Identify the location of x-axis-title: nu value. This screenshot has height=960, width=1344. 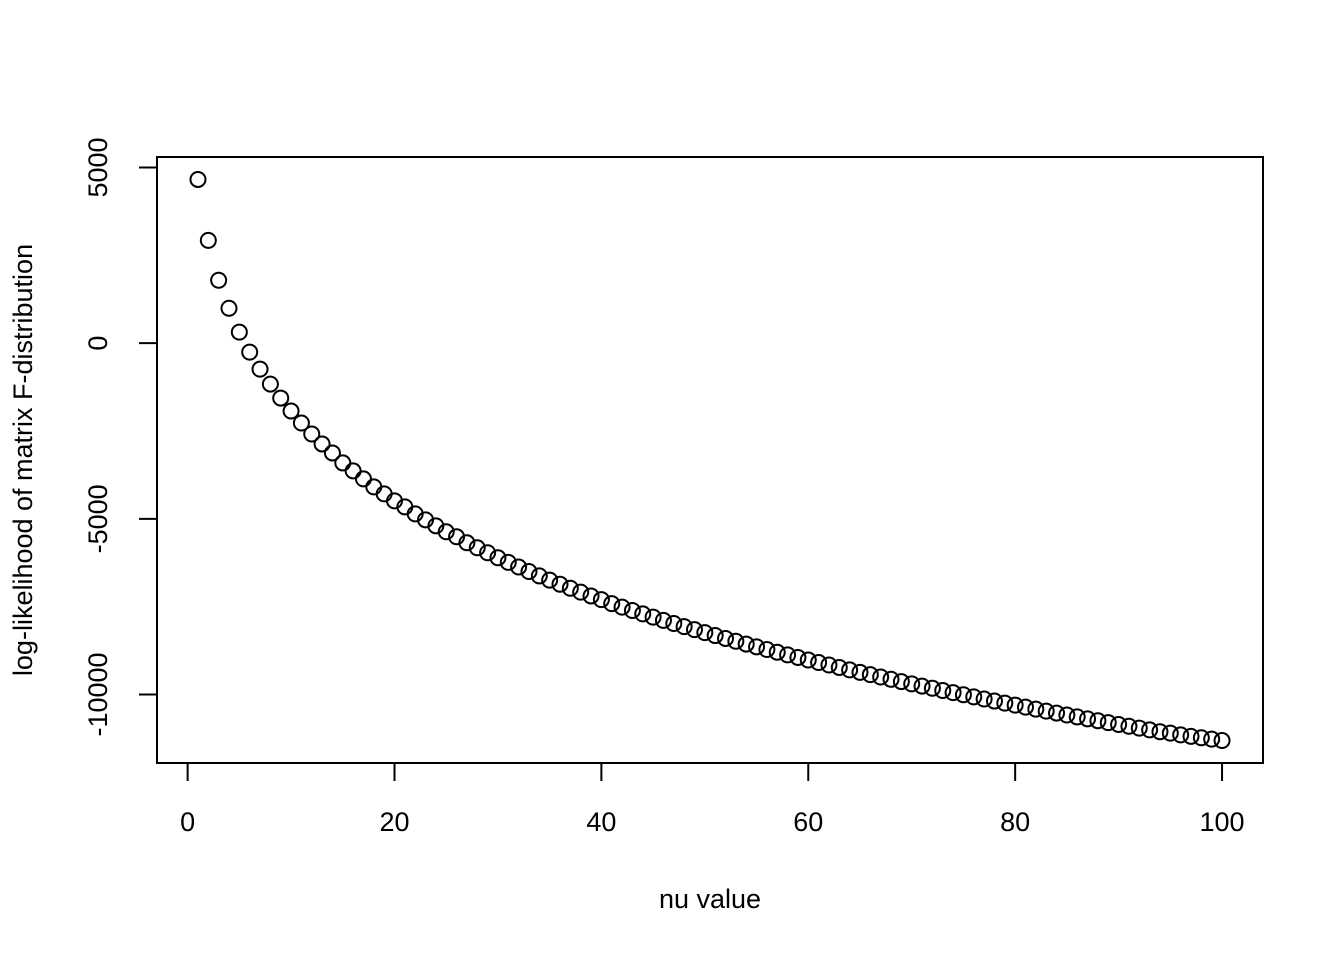
(710, 899).